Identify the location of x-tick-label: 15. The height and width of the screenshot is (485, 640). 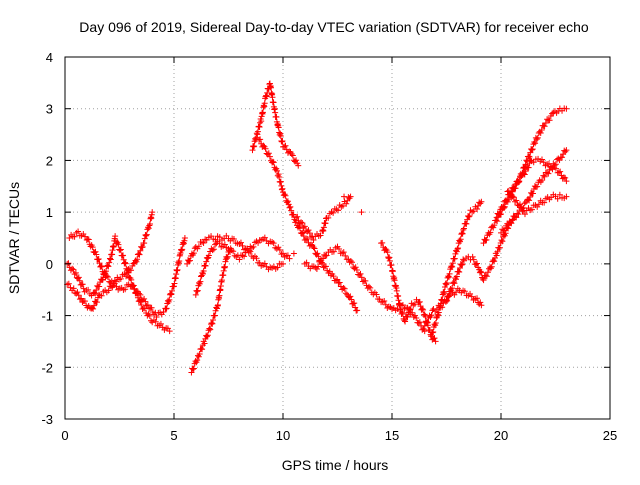
(392, 435).